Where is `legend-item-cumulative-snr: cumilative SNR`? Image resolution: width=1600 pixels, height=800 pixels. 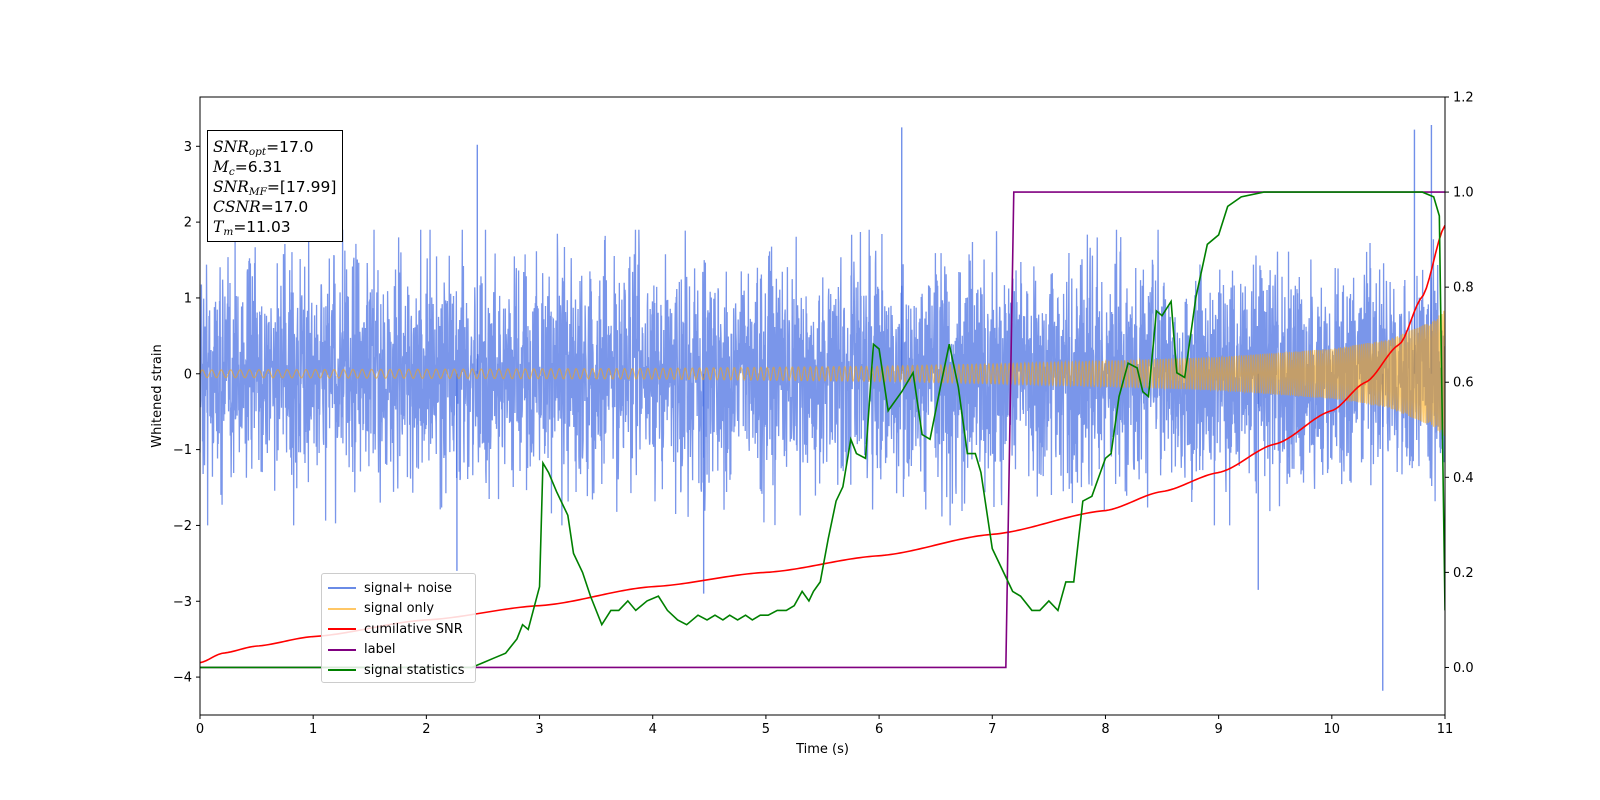
legend-item-cumulative-snr: cumilative SNR is located at coordinates (395, 629).